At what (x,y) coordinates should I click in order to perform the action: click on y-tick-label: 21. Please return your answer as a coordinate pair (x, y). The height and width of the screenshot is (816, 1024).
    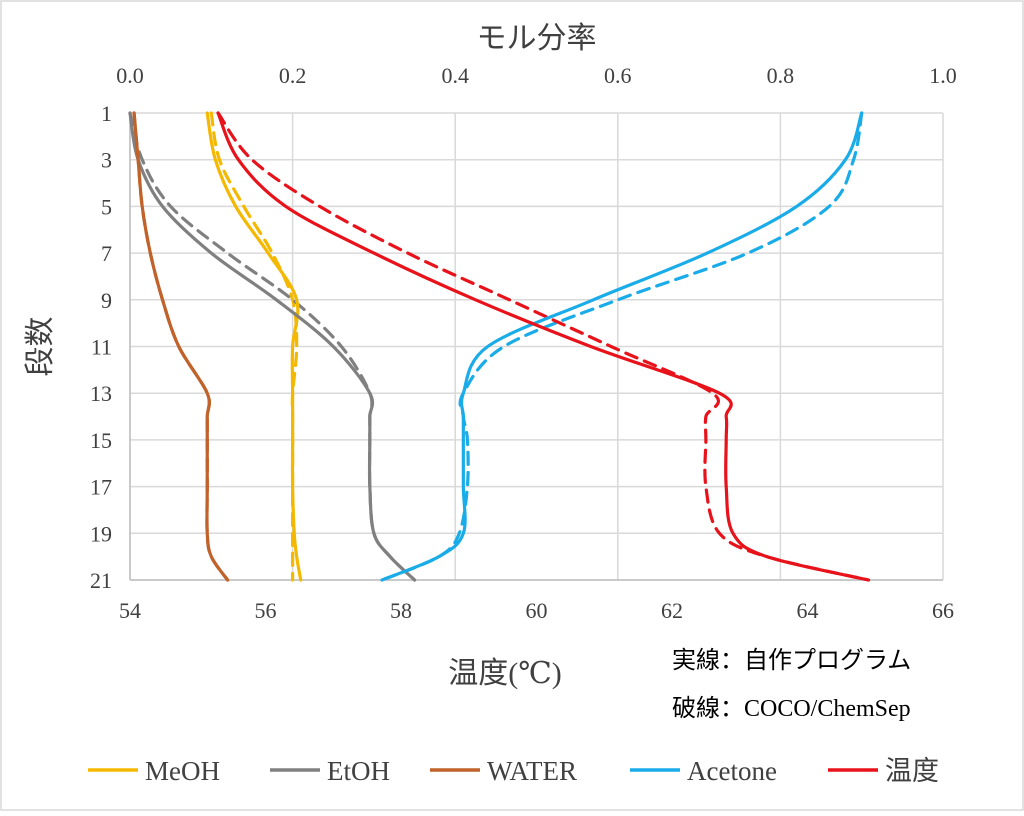
    Looking at the image, I should click on (101, 580).